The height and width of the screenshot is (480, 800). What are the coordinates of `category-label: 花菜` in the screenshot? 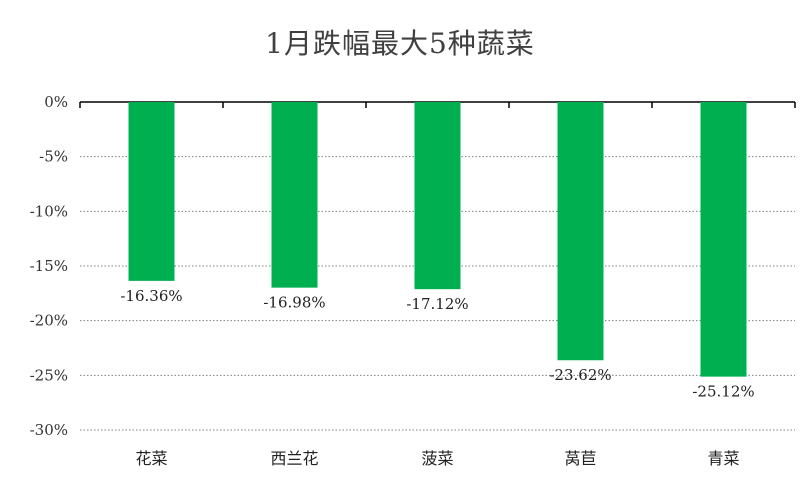 It's located at (151, 458).